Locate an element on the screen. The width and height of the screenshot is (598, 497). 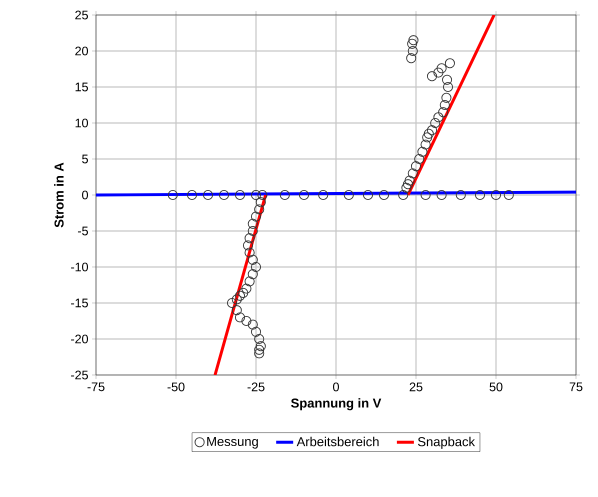
y-tick-label: 20 is located at coordinates (81, 51).